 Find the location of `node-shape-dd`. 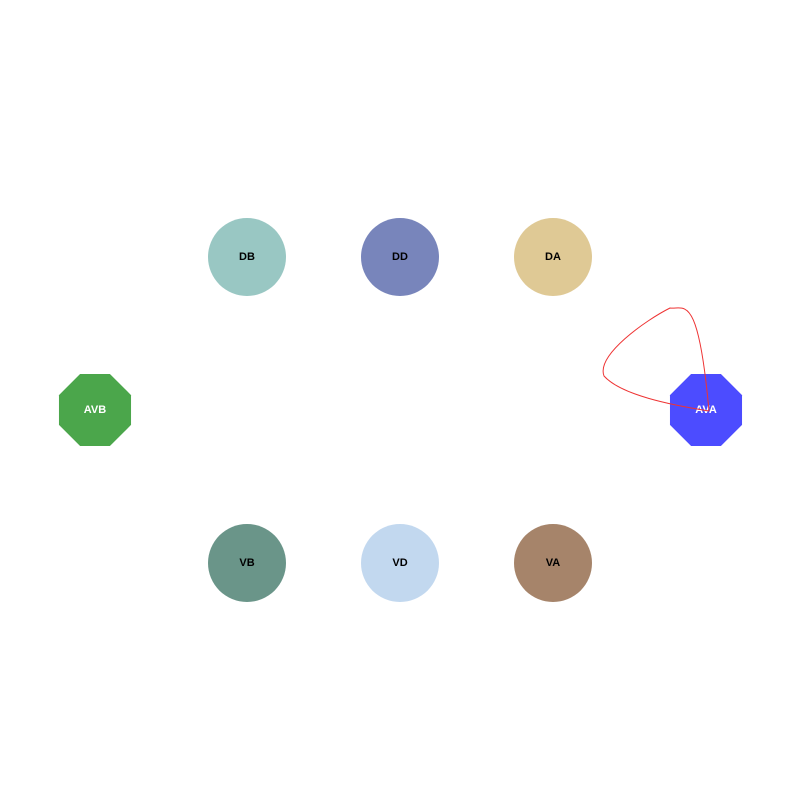

node-shape-dd is located at coordinates (400, 257).